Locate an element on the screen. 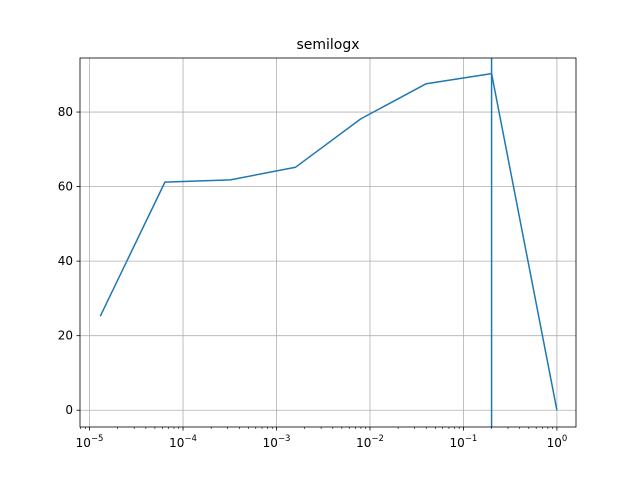  y-tick-label: 40 is located at coordinates (65, 261).